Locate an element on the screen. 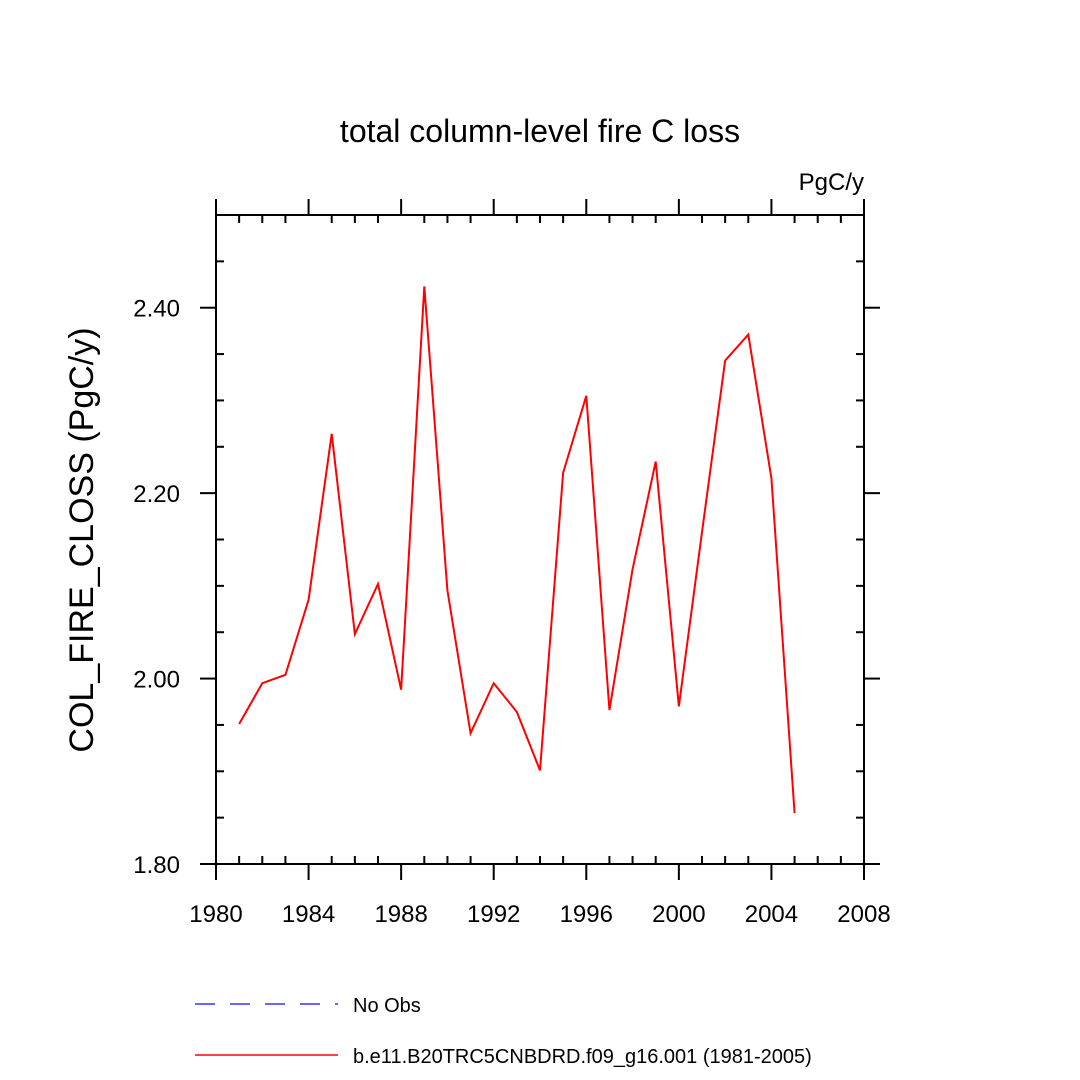 The height and width of the screenshot is (1080, 1080). y-tick-label: 2.00 is located at coordinates (156, 680).